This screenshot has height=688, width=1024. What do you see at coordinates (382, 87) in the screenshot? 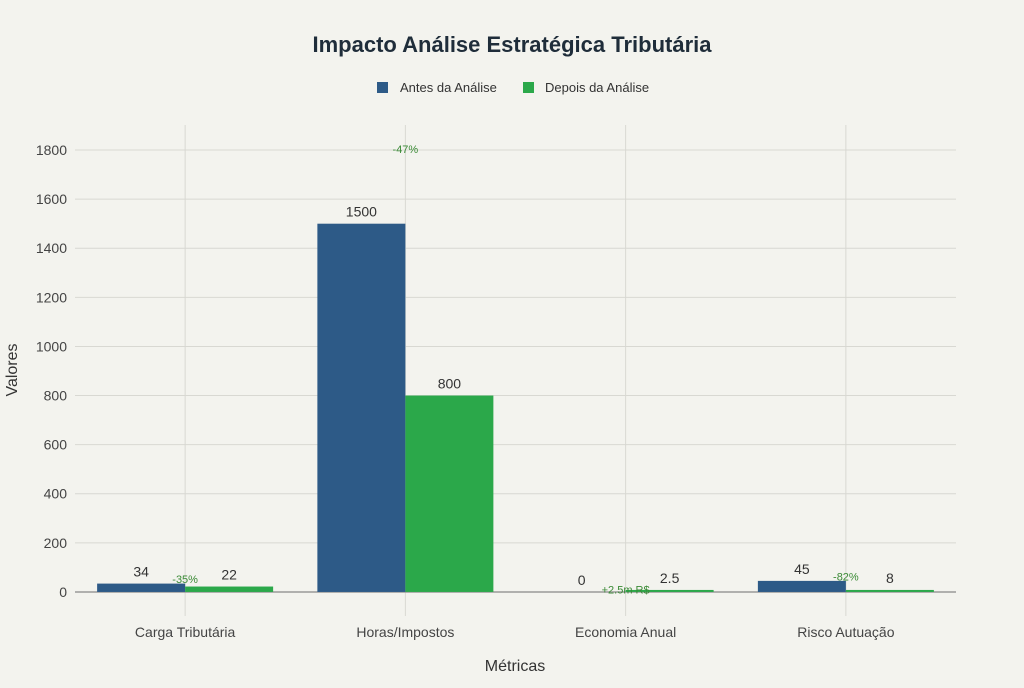
I see `legend-swatch-antes` at bounding box center [382, 87].